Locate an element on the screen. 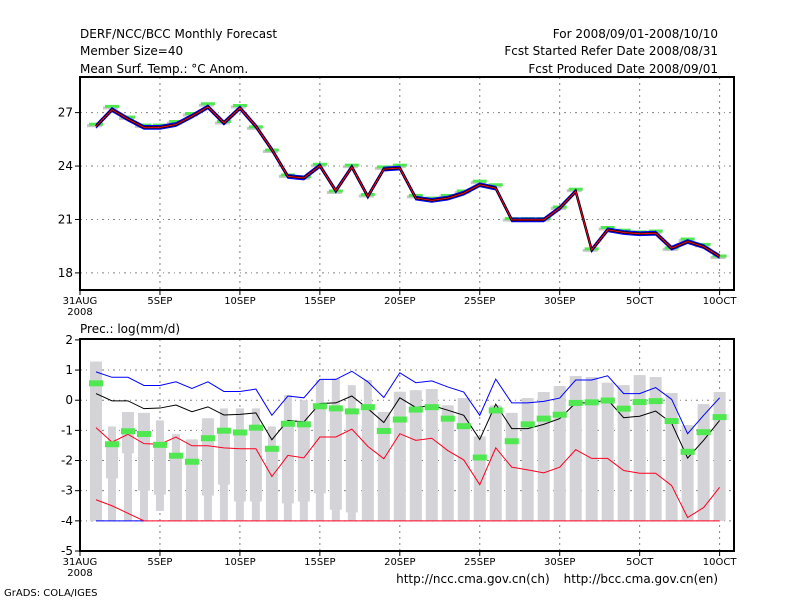 The image size is (800, 600). y-tick-label: -1 is located at coordinates (67, 430).